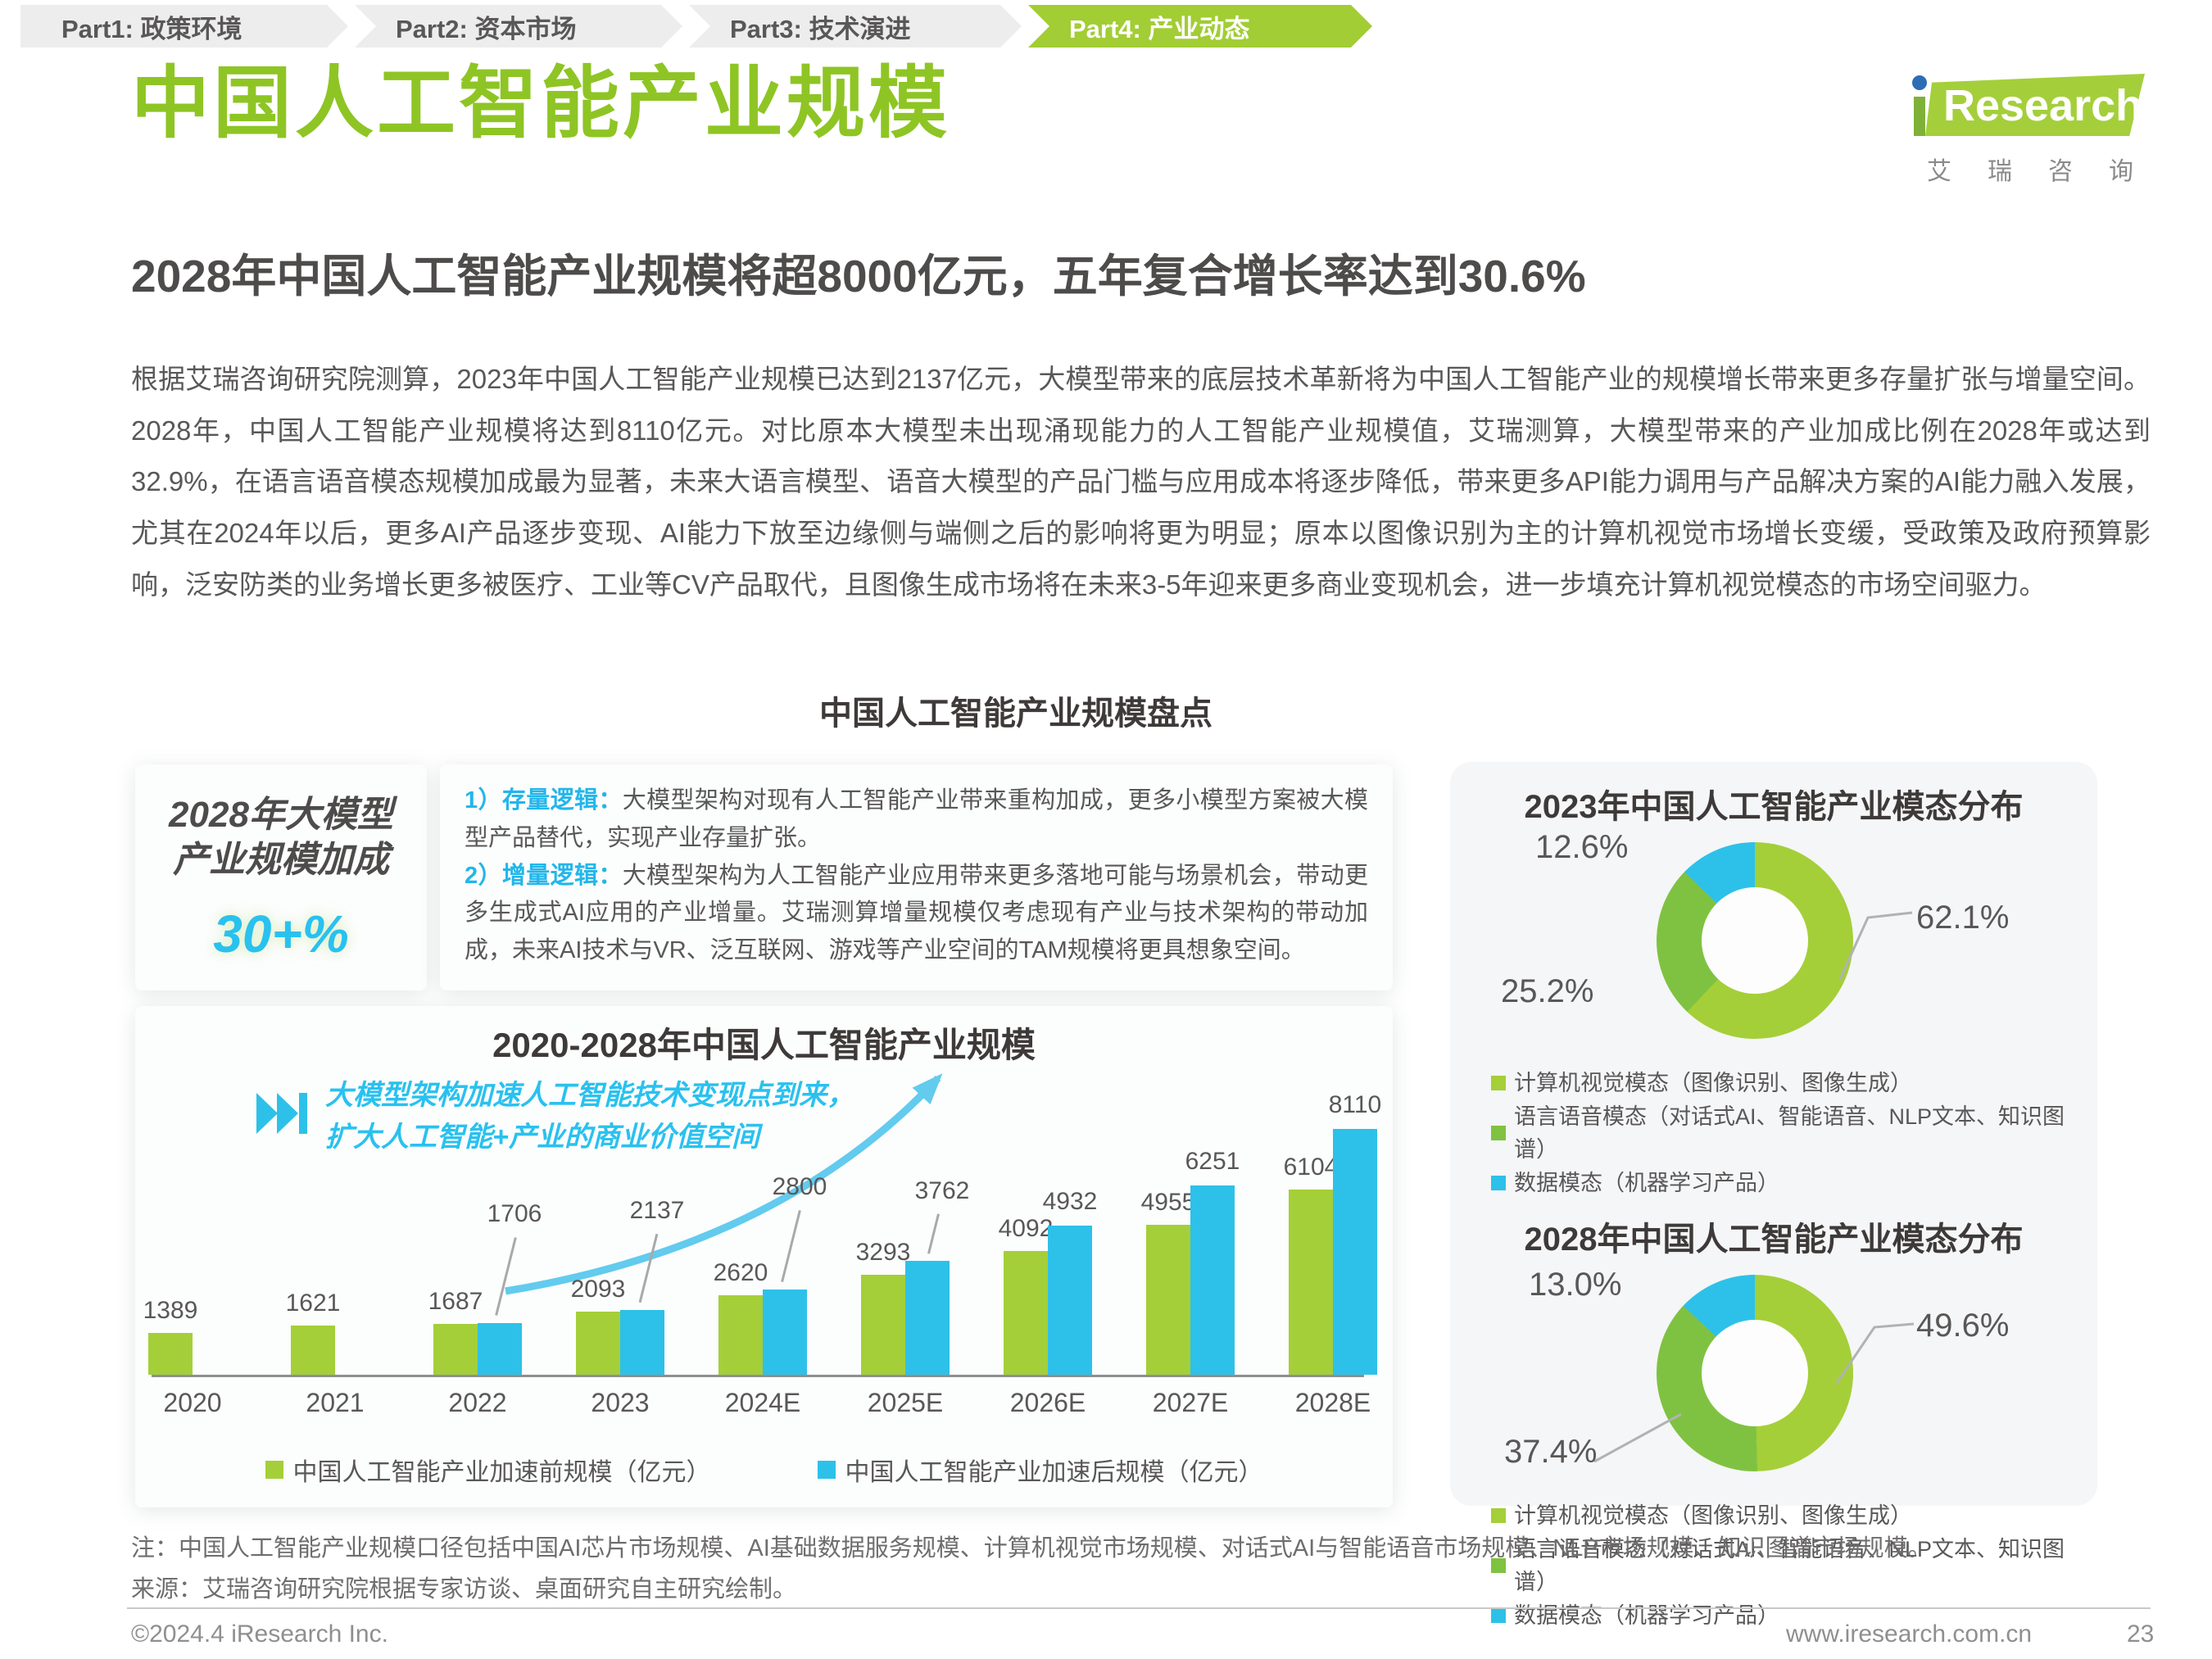 The height and width of the screenshot is (1659, 2212). What do you see at coordinates (764, 1045) in the screenshot?
I see `bar-chart-title: 2020-2028年中国人工智能产业规模` at bounding box center [764, 1045].